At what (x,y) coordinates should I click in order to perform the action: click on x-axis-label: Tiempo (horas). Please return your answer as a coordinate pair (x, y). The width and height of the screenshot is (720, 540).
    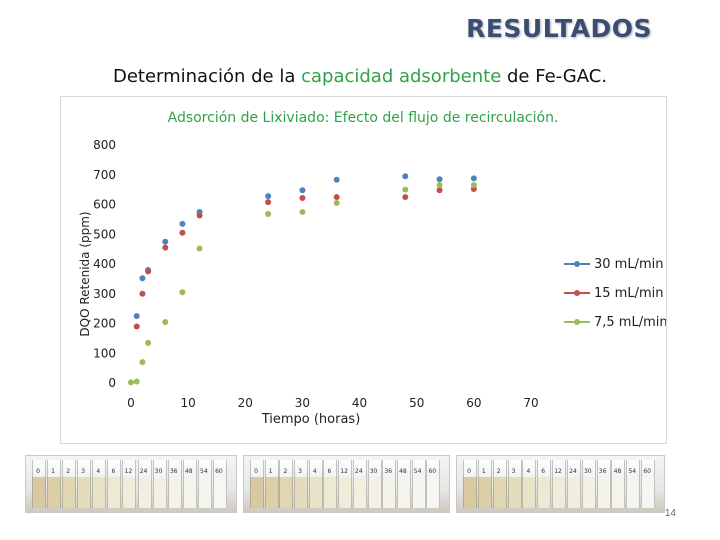
    Looking at the image, I should click on (311, 419).